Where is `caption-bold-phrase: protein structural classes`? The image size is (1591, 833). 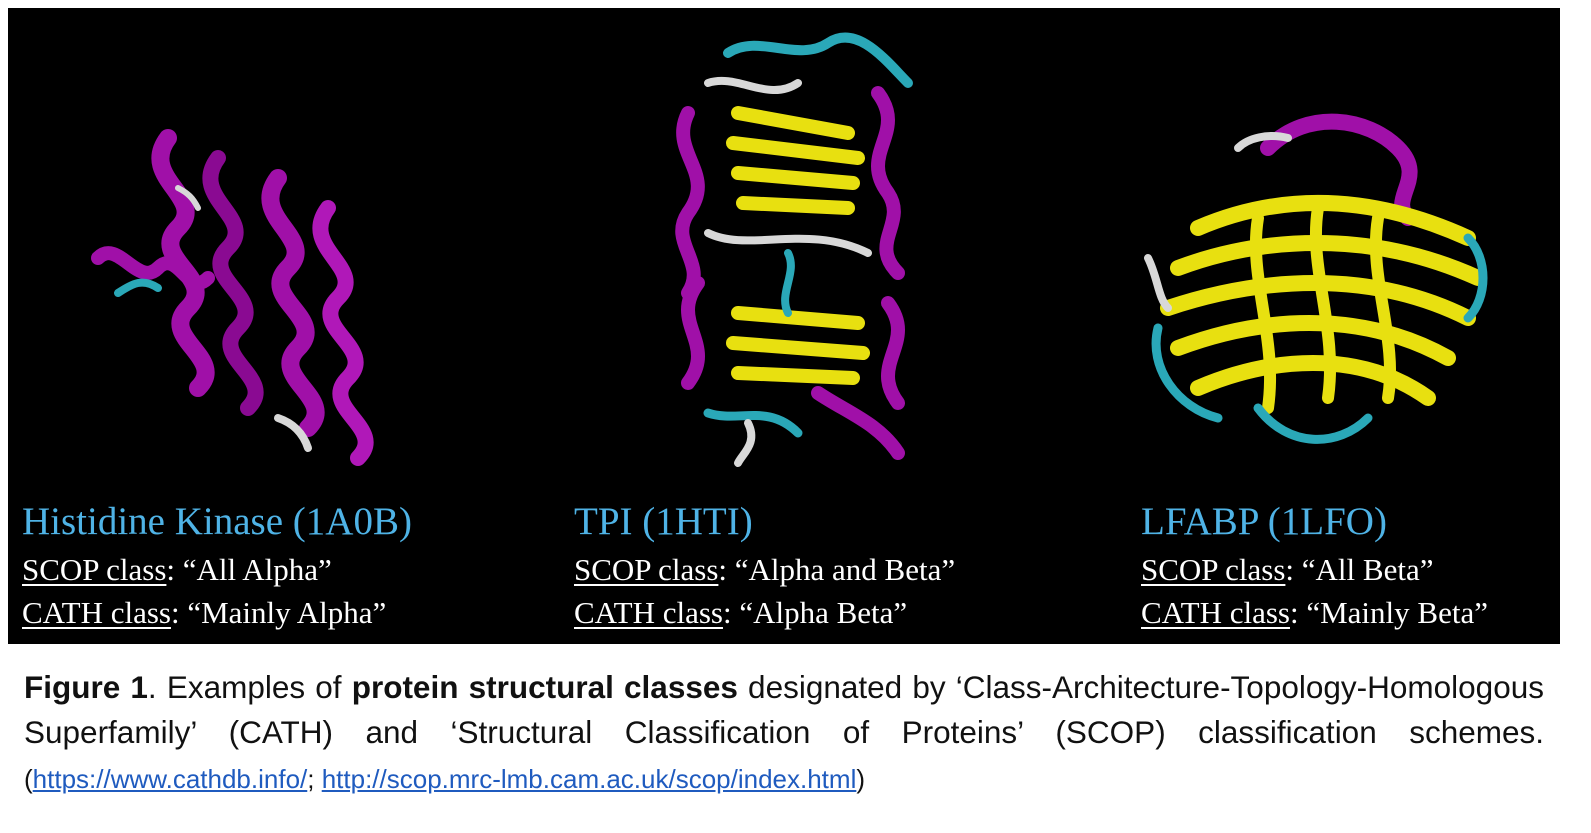 caption-bold-phrase: protein structural classes is located at coordinates (544, 687).